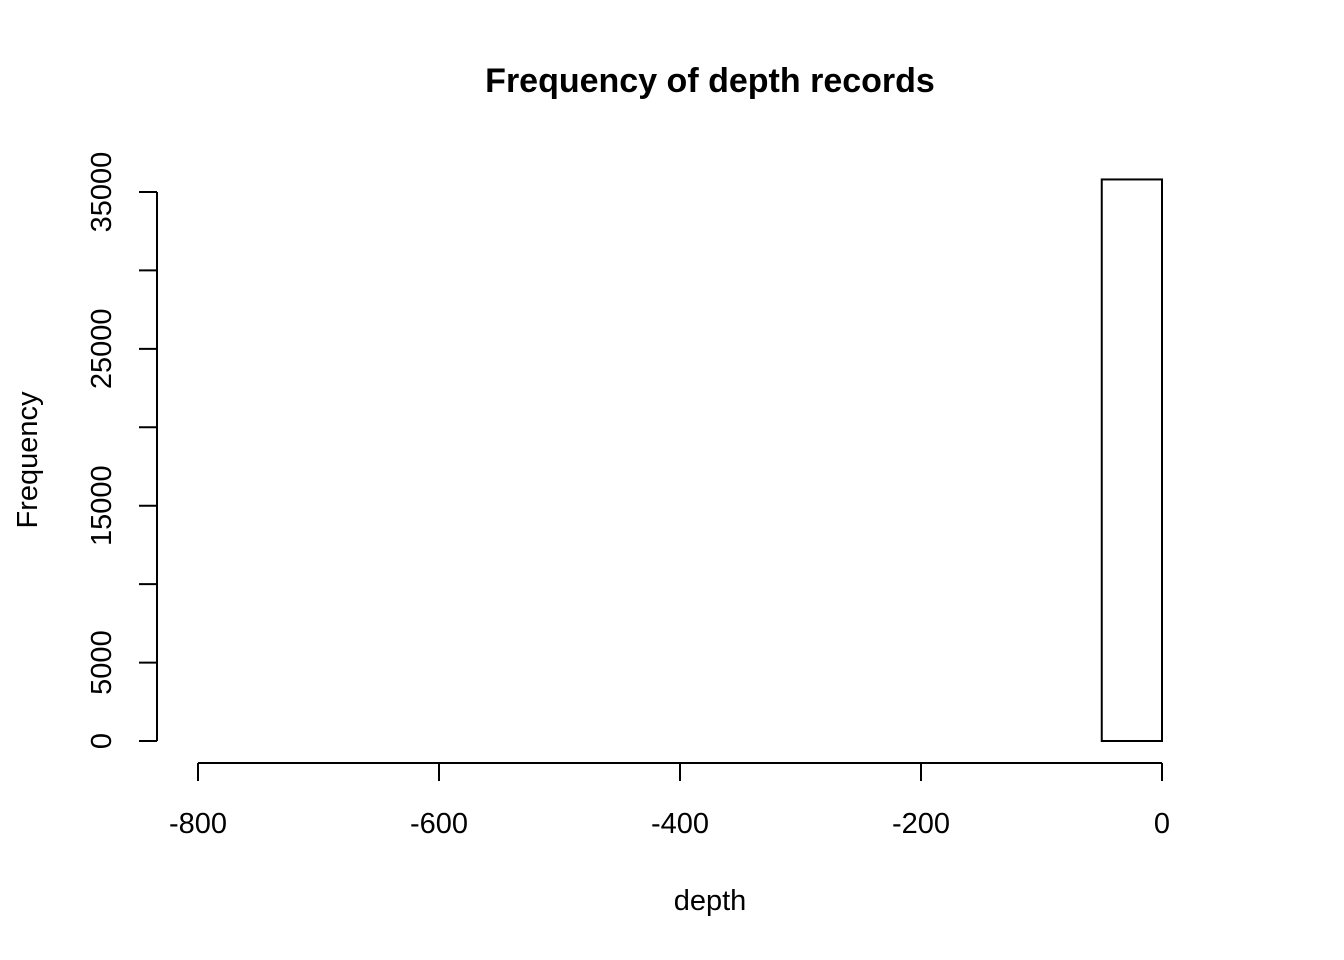 The height and width of the screenshot is (960, 1344). Describe the element at coordinates (921, 824) in the screenshot. I see `x-tick-label: -200` at that location.